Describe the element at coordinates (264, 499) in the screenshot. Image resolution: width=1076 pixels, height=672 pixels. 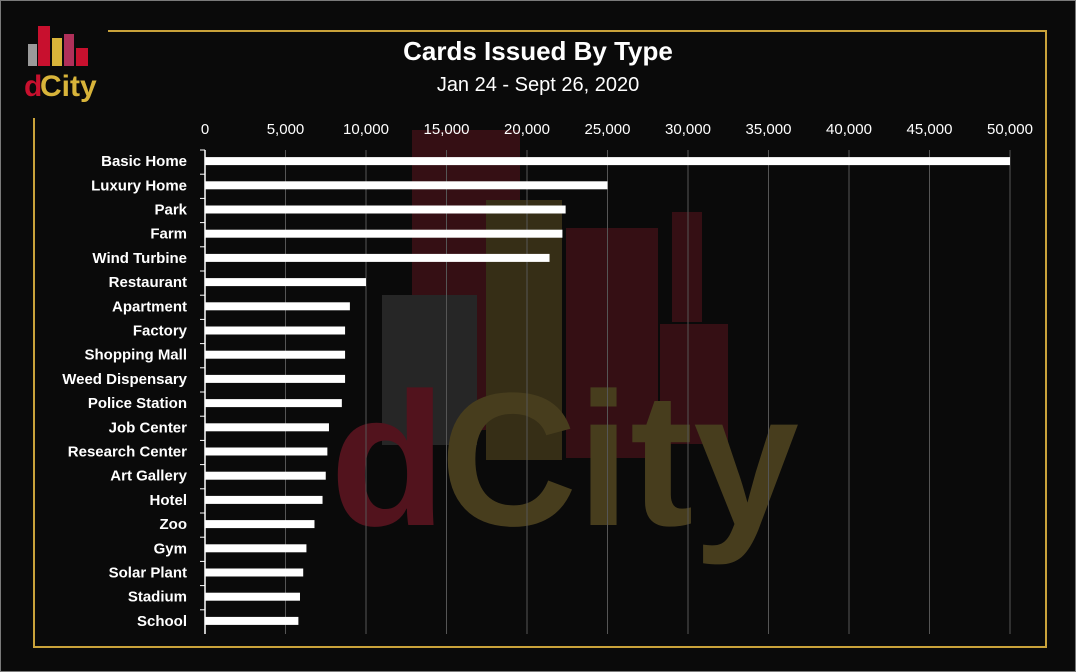
I see `bar-hotel` at that location.